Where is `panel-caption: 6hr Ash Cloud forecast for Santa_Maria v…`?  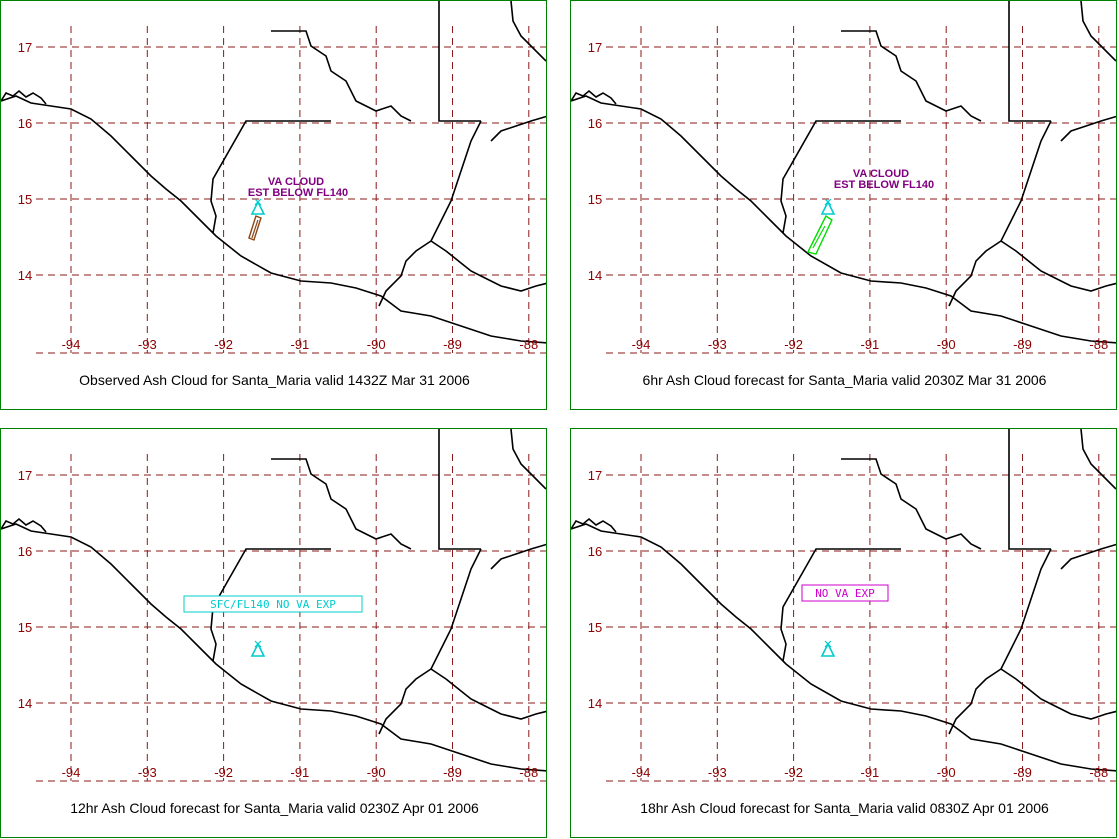
panel-caption: 6hr Ash Cloud forecast for Santa_Maria v… is located at coordinates (844, 380).